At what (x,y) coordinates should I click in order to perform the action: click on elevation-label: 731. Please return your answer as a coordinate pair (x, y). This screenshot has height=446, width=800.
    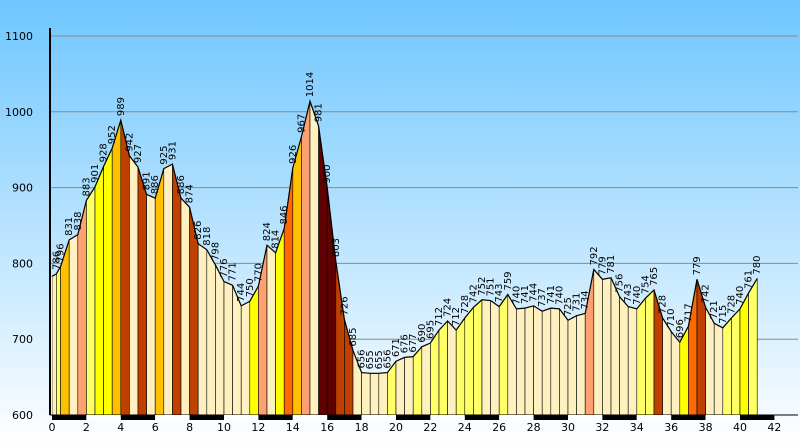
    Looking at the image, I should click on (577, 302).